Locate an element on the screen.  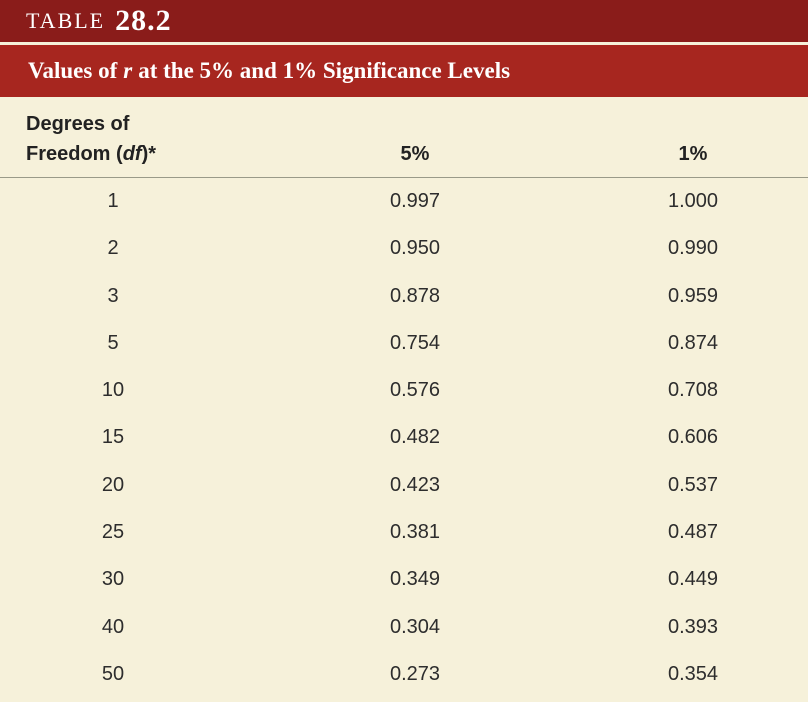
table-row: 10 0.576 0.708 is located at coordinates (404, 390).